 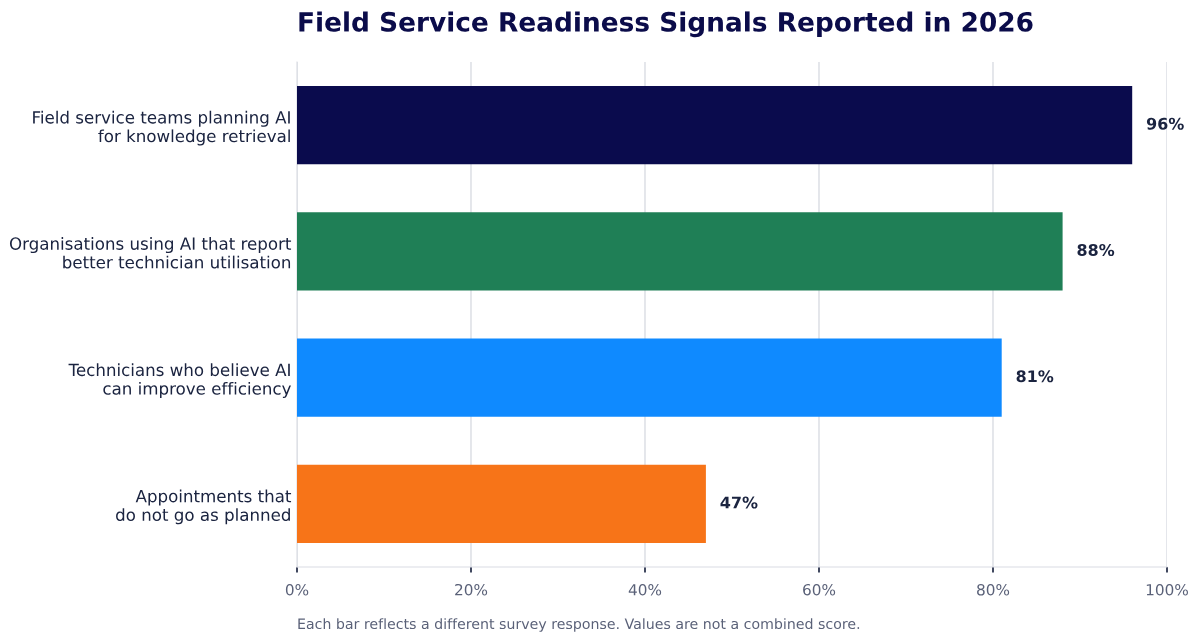 I want to click on y-tick-label: Field service teams planning AI for knowledge retrieval, so click(x=161, y=128).